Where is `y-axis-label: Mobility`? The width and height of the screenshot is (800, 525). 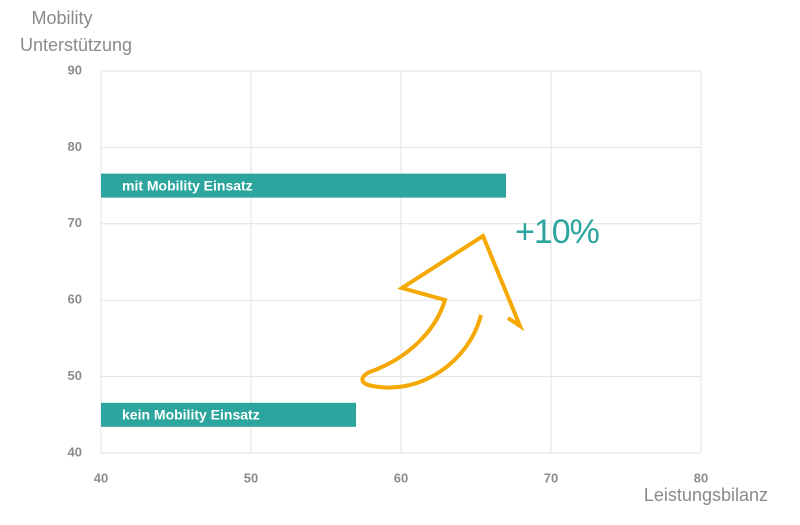
y-axis-label: Mobility is located at coordinates (61, 18).